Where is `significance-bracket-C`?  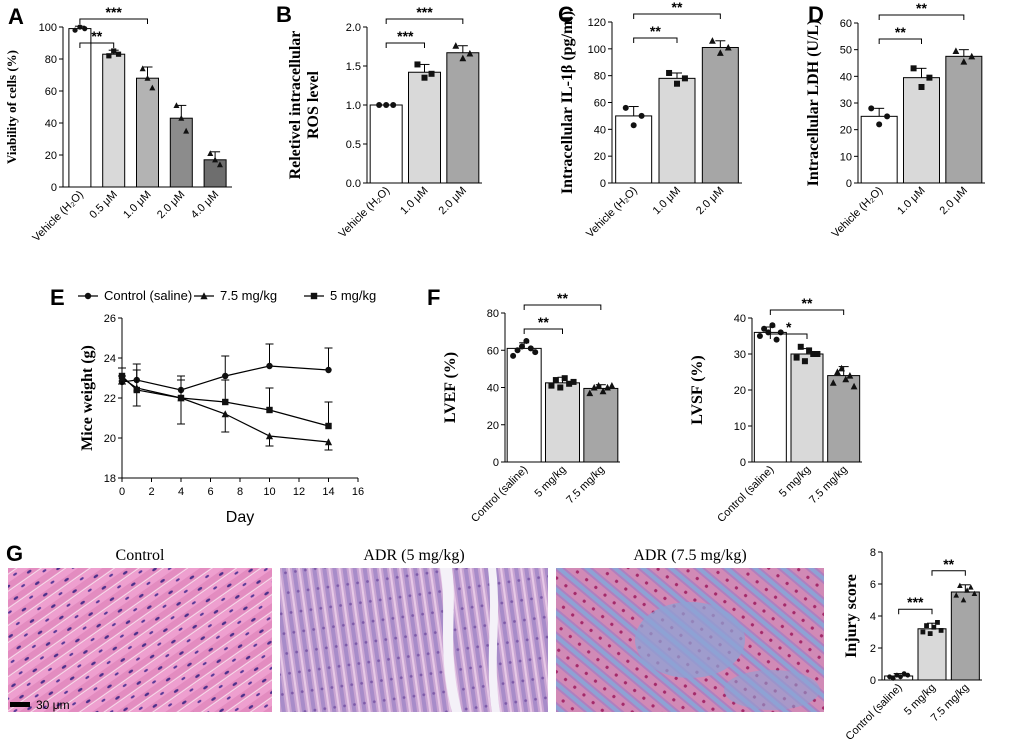 significance-bracket-C is located at coordinates (677, 16).